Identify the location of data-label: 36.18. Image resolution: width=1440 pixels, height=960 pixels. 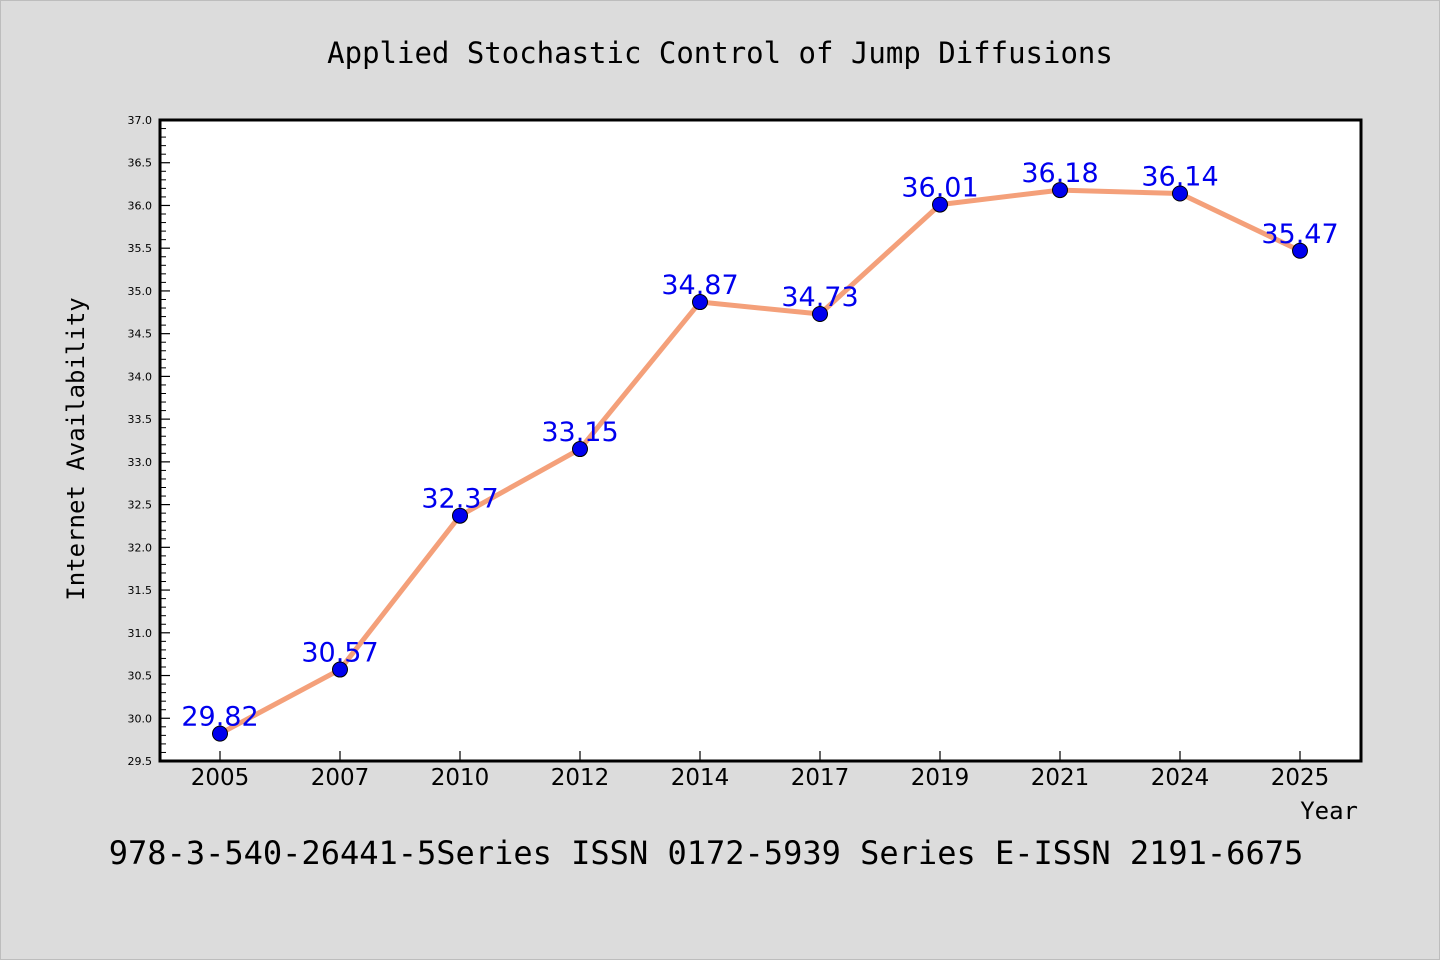
(1059, 173).